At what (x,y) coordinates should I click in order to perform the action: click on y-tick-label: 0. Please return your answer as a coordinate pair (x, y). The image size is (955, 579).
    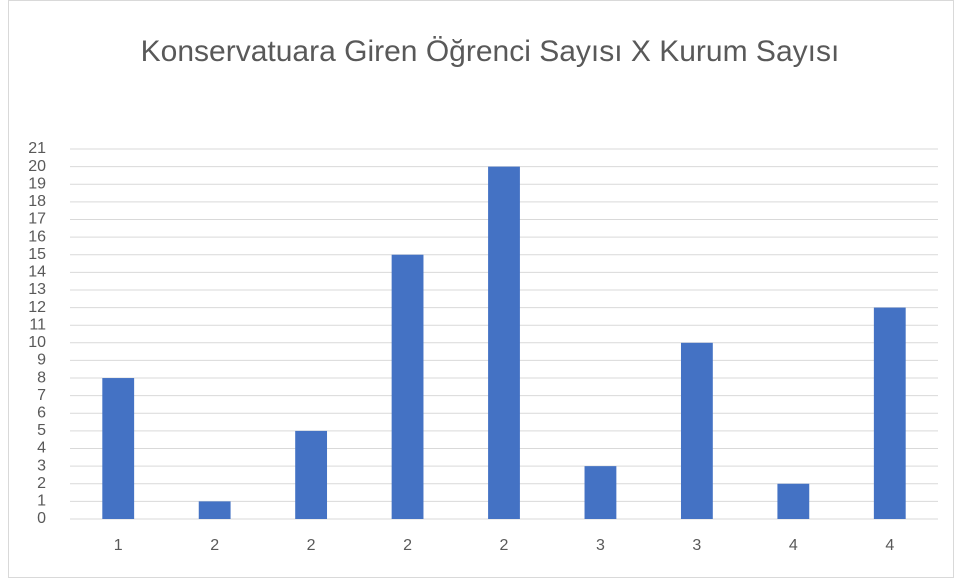
    Looking at the image, I should click on (41, 518).